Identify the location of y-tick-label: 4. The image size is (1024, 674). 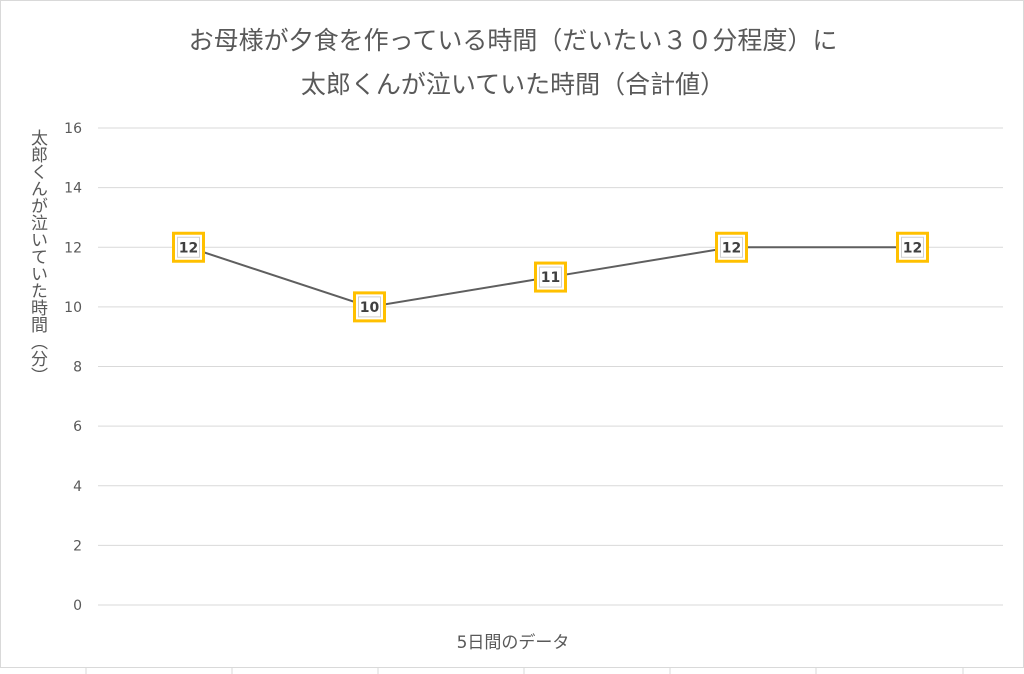
(77, 487).